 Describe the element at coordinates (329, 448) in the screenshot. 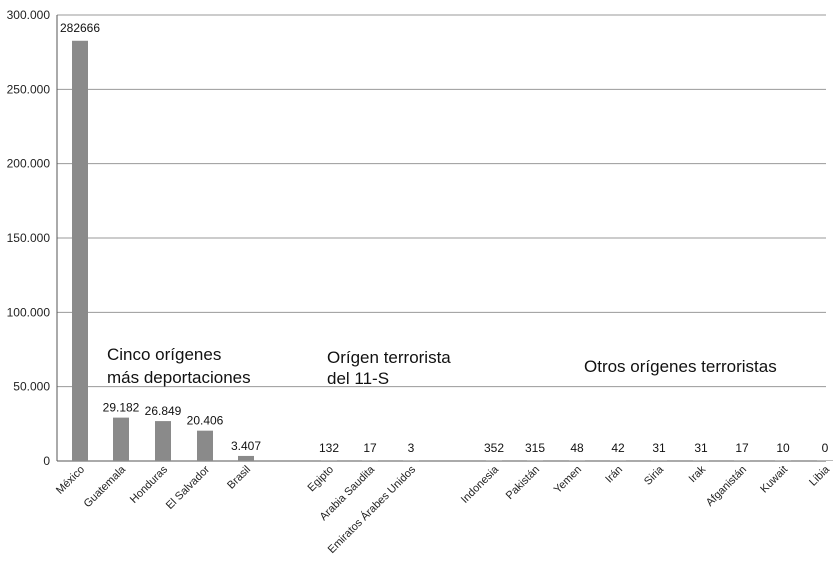

I see `data-label: 132` at that location.